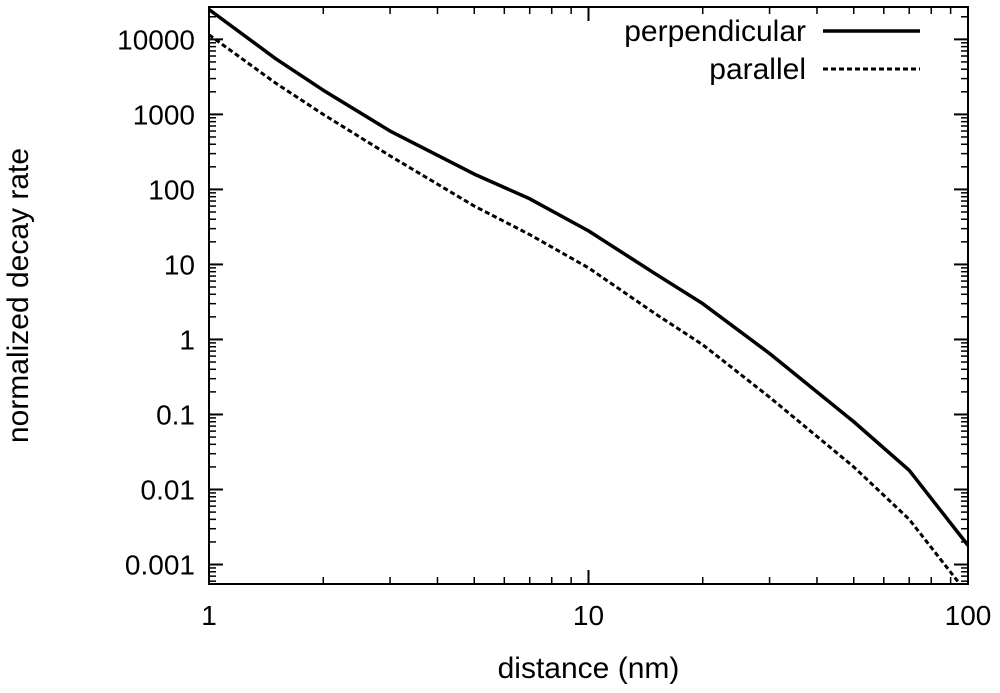 Image resolution: width=1000 pixels, height=693 pixels. I want to click on y-tick-label: 100, so click(171, 189).